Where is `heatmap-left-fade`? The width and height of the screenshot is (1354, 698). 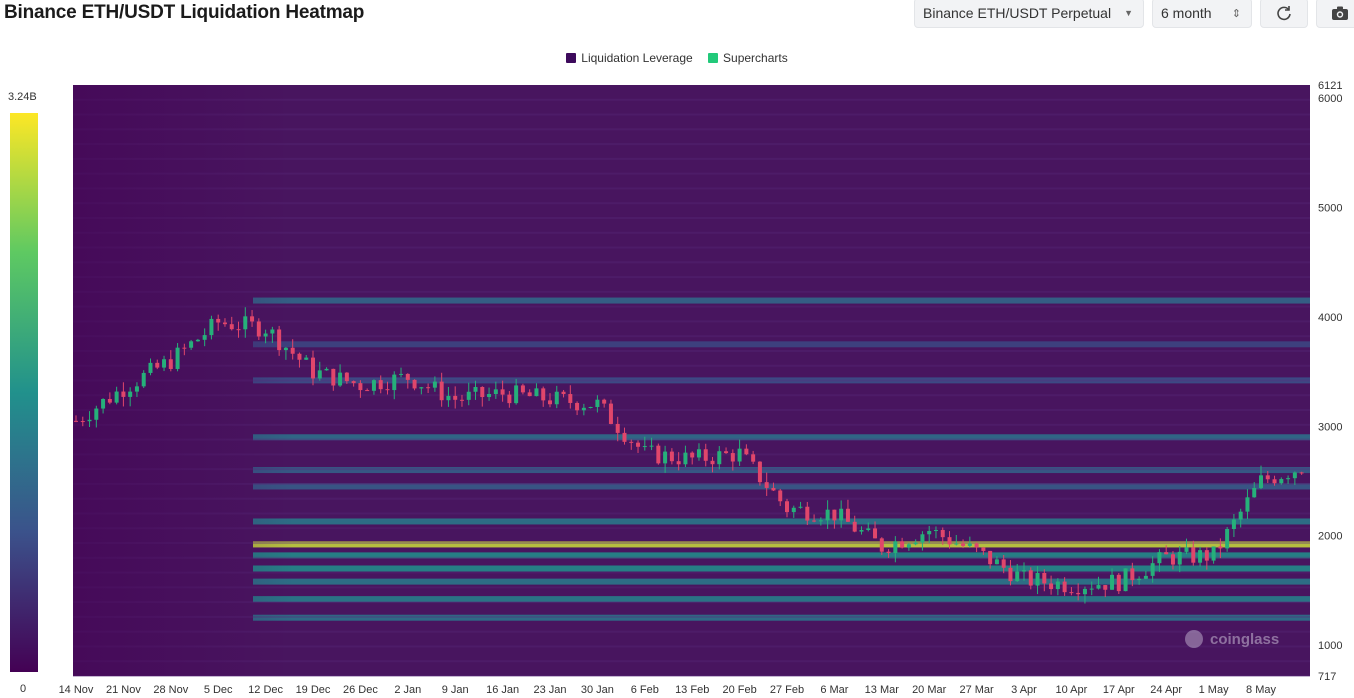 heatmap-left-fade is located at coordinates (183, 380).